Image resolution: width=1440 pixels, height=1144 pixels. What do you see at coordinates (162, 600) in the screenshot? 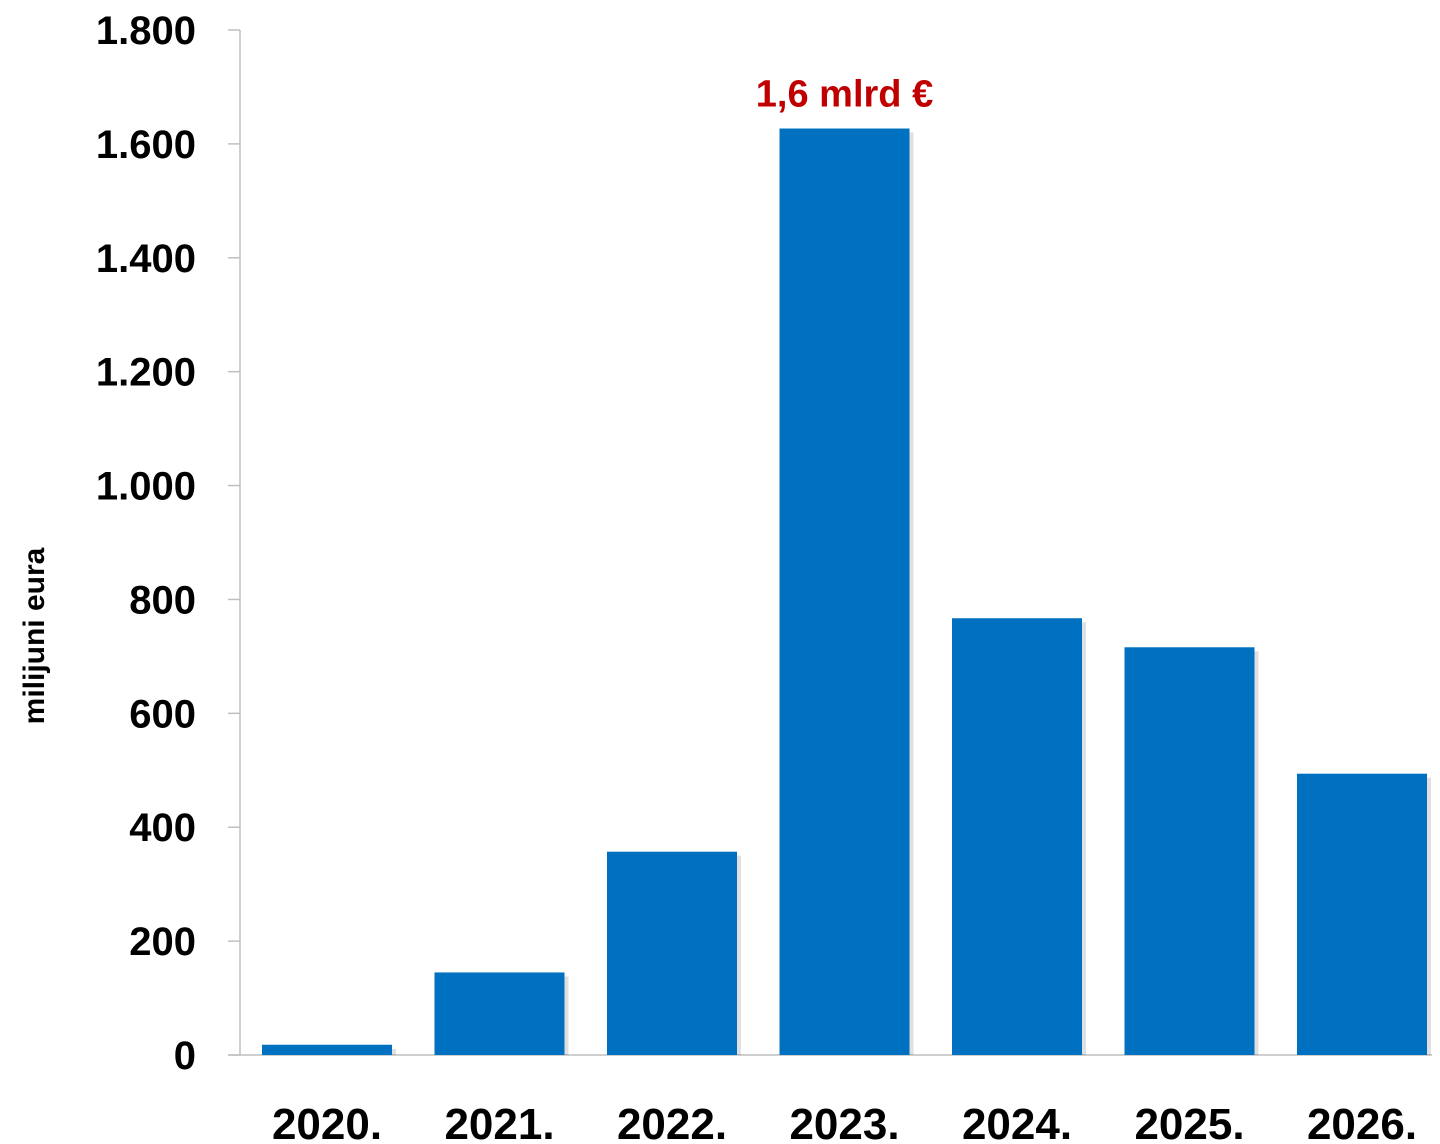
I see `y-tick-label: 800` at bounding box center [162, 600].